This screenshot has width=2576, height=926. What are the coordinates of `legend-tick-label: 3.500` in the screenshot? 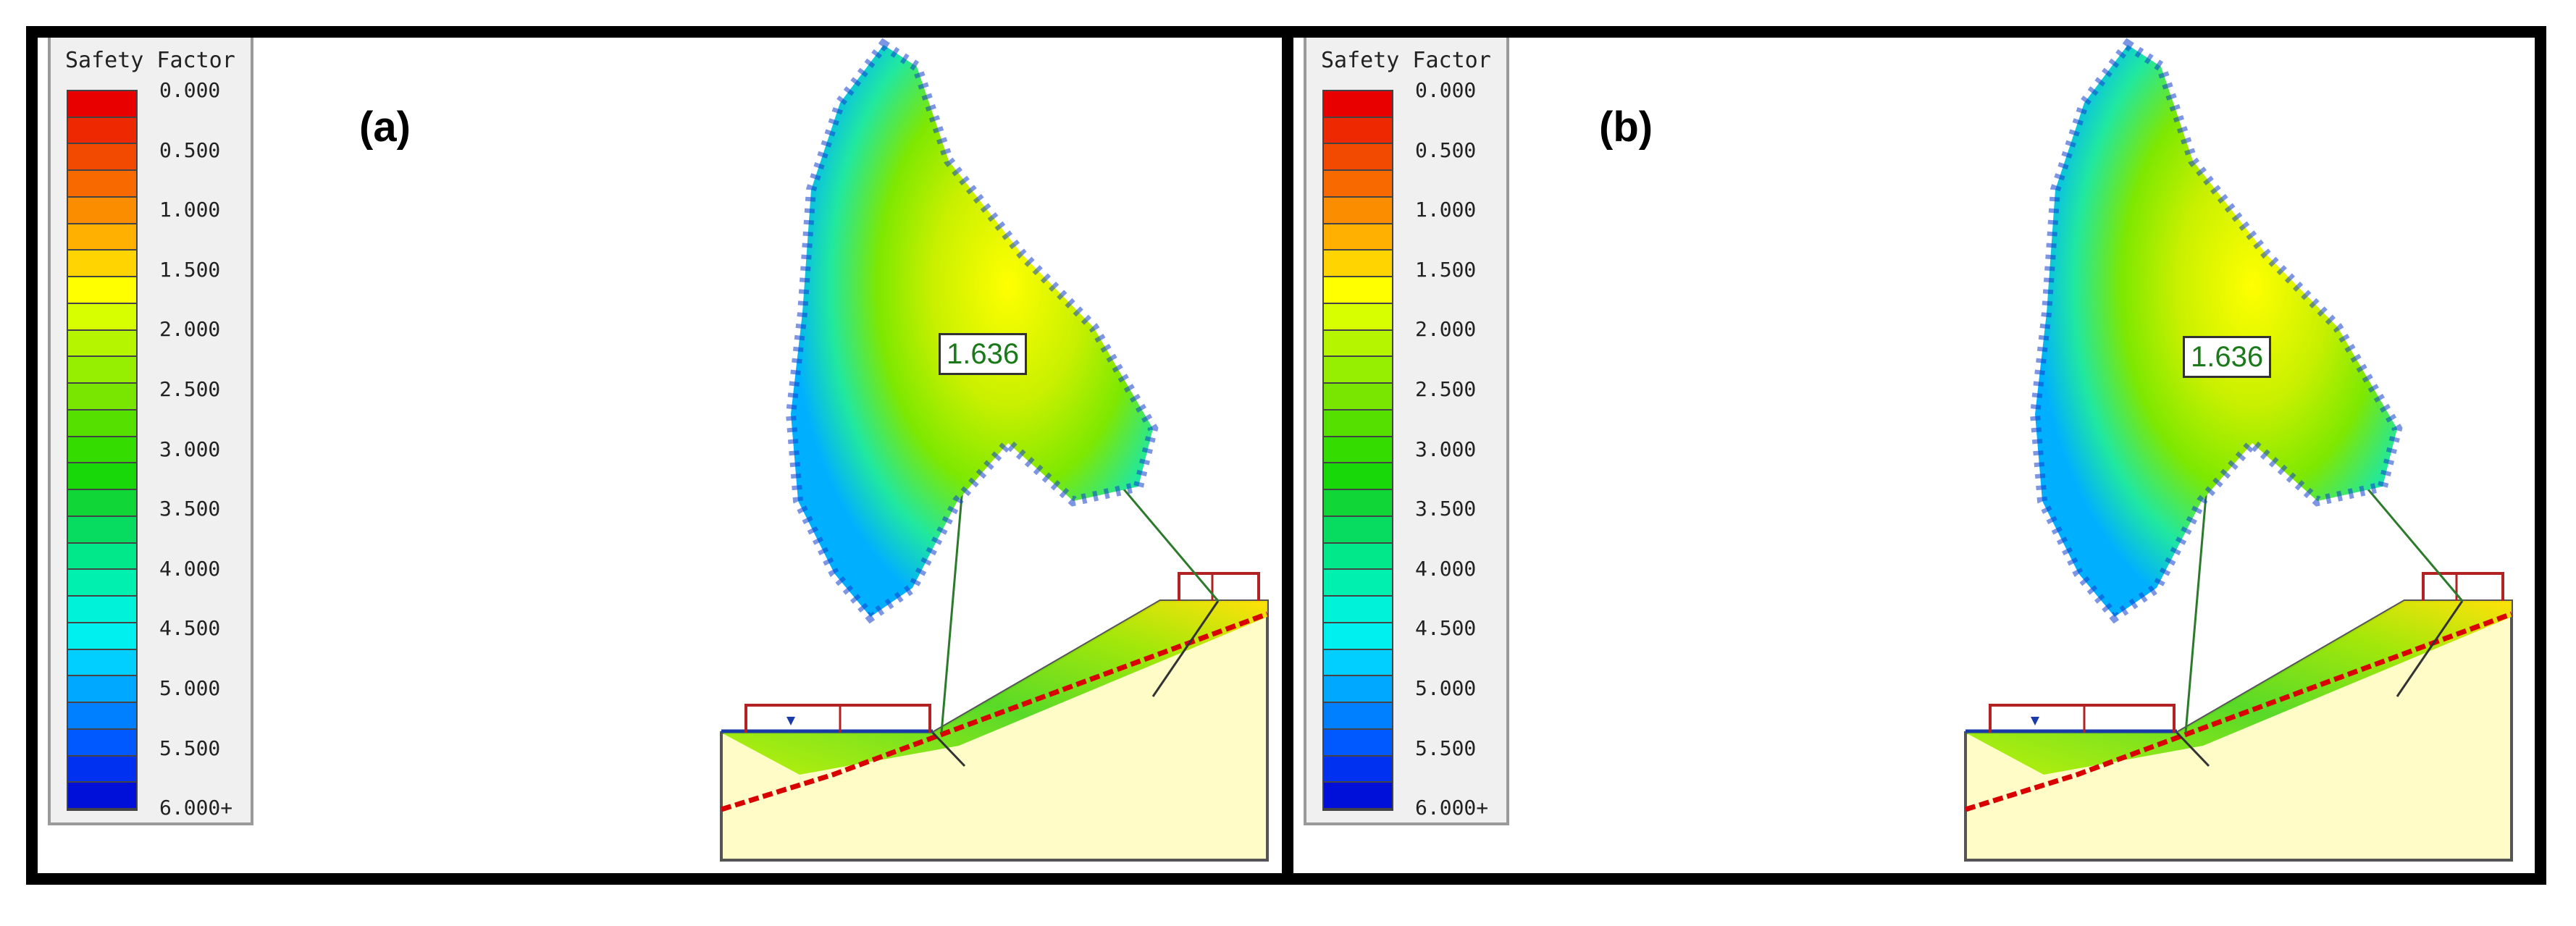 It's located at (190, 509).